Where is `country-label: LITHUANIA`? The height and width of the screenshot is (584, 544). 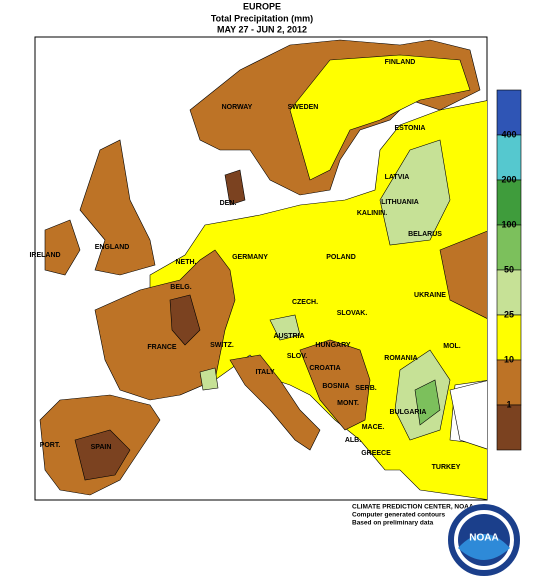
country-label: LITHUANIA is located at coordinates (400, 202).